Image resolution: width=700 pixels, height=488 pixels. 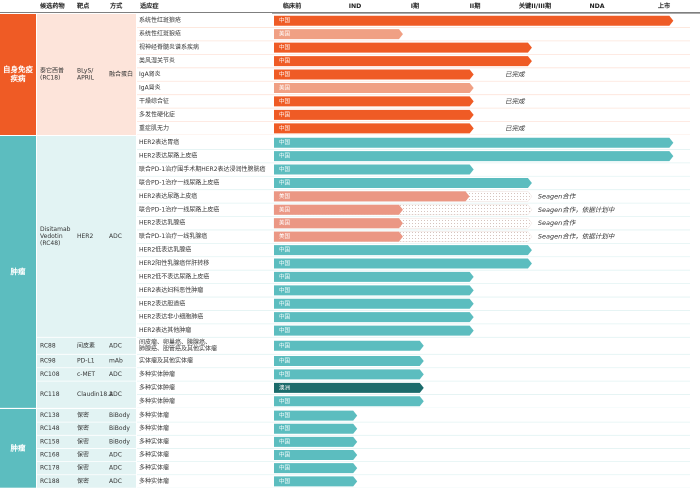 I want to click on stage-header: II期, so click(x=475, y=6).